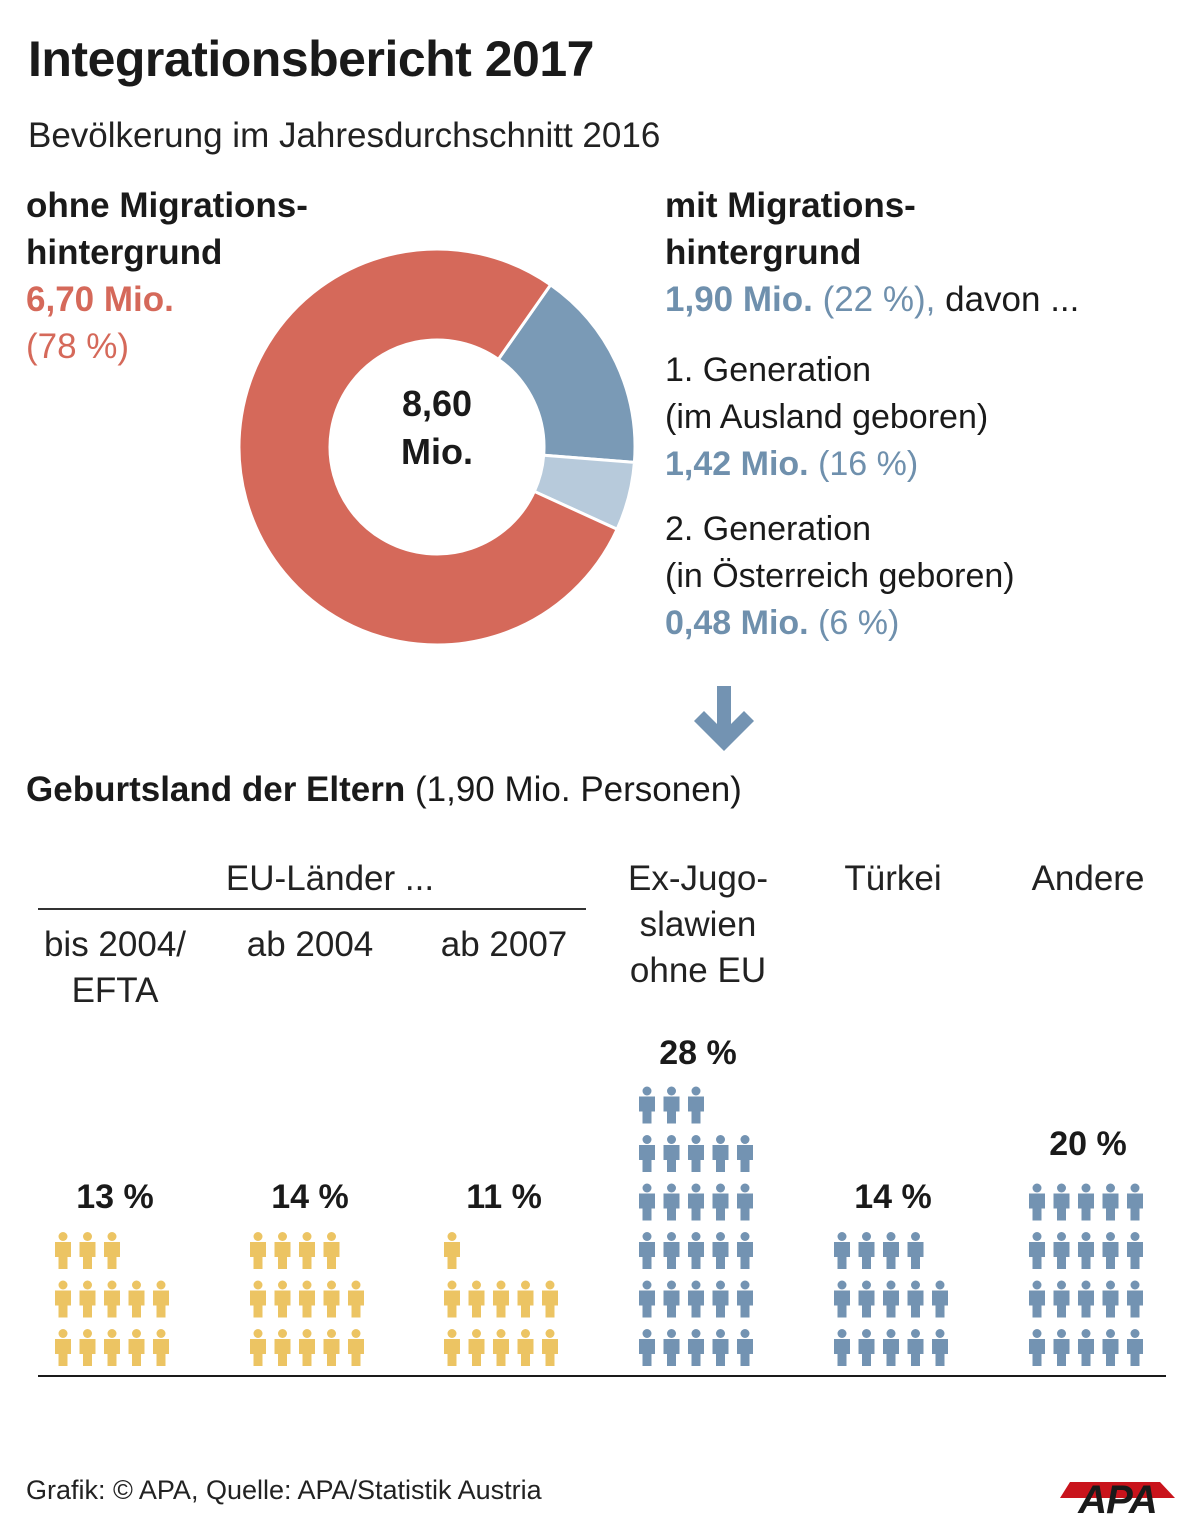 This screenshot has width=1200, height=1528. Describe the element at coordinates (790, 205) in the screenshot. I see `right-label-line1: mit Migrations-` at that location.